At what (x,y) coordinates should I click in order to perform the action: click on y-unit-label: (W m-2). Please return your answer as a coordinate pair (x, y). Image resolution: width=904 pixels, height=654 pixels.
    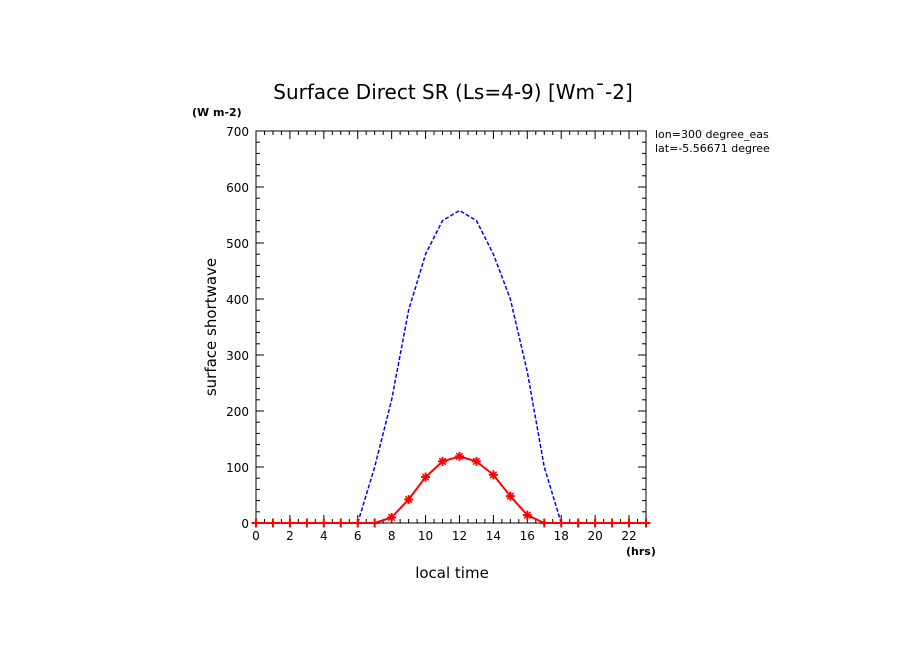
    Looking at the image, I should click on (217, 112).